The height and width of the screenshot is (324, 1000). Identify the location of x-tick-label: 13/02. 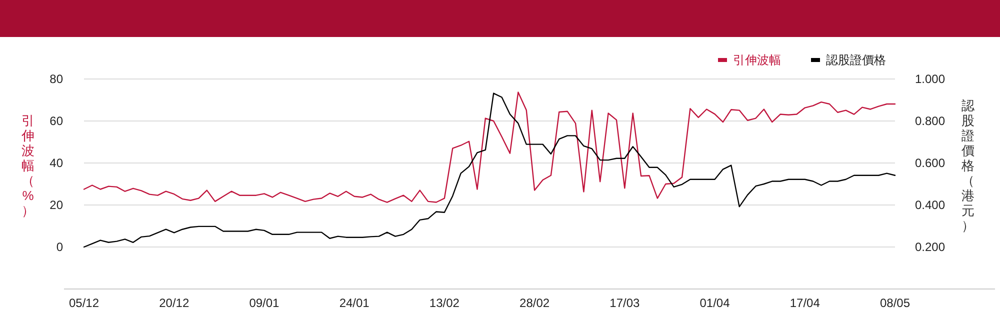
(444, 303).